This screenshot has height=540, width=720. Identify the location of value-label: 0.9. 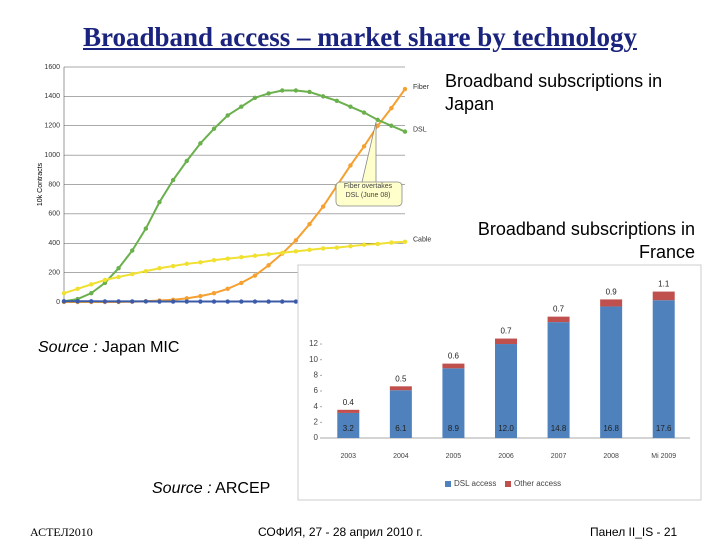
(612, 292).